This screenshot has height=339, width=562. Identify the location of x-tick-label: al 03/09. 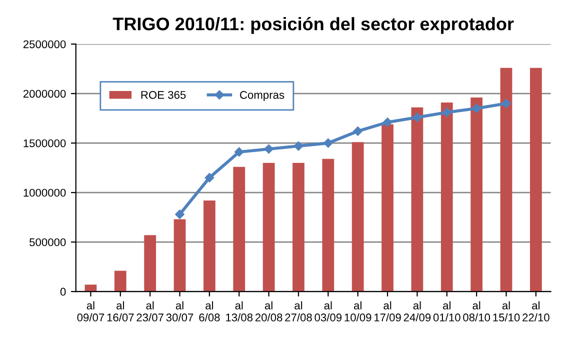
(328, 311).